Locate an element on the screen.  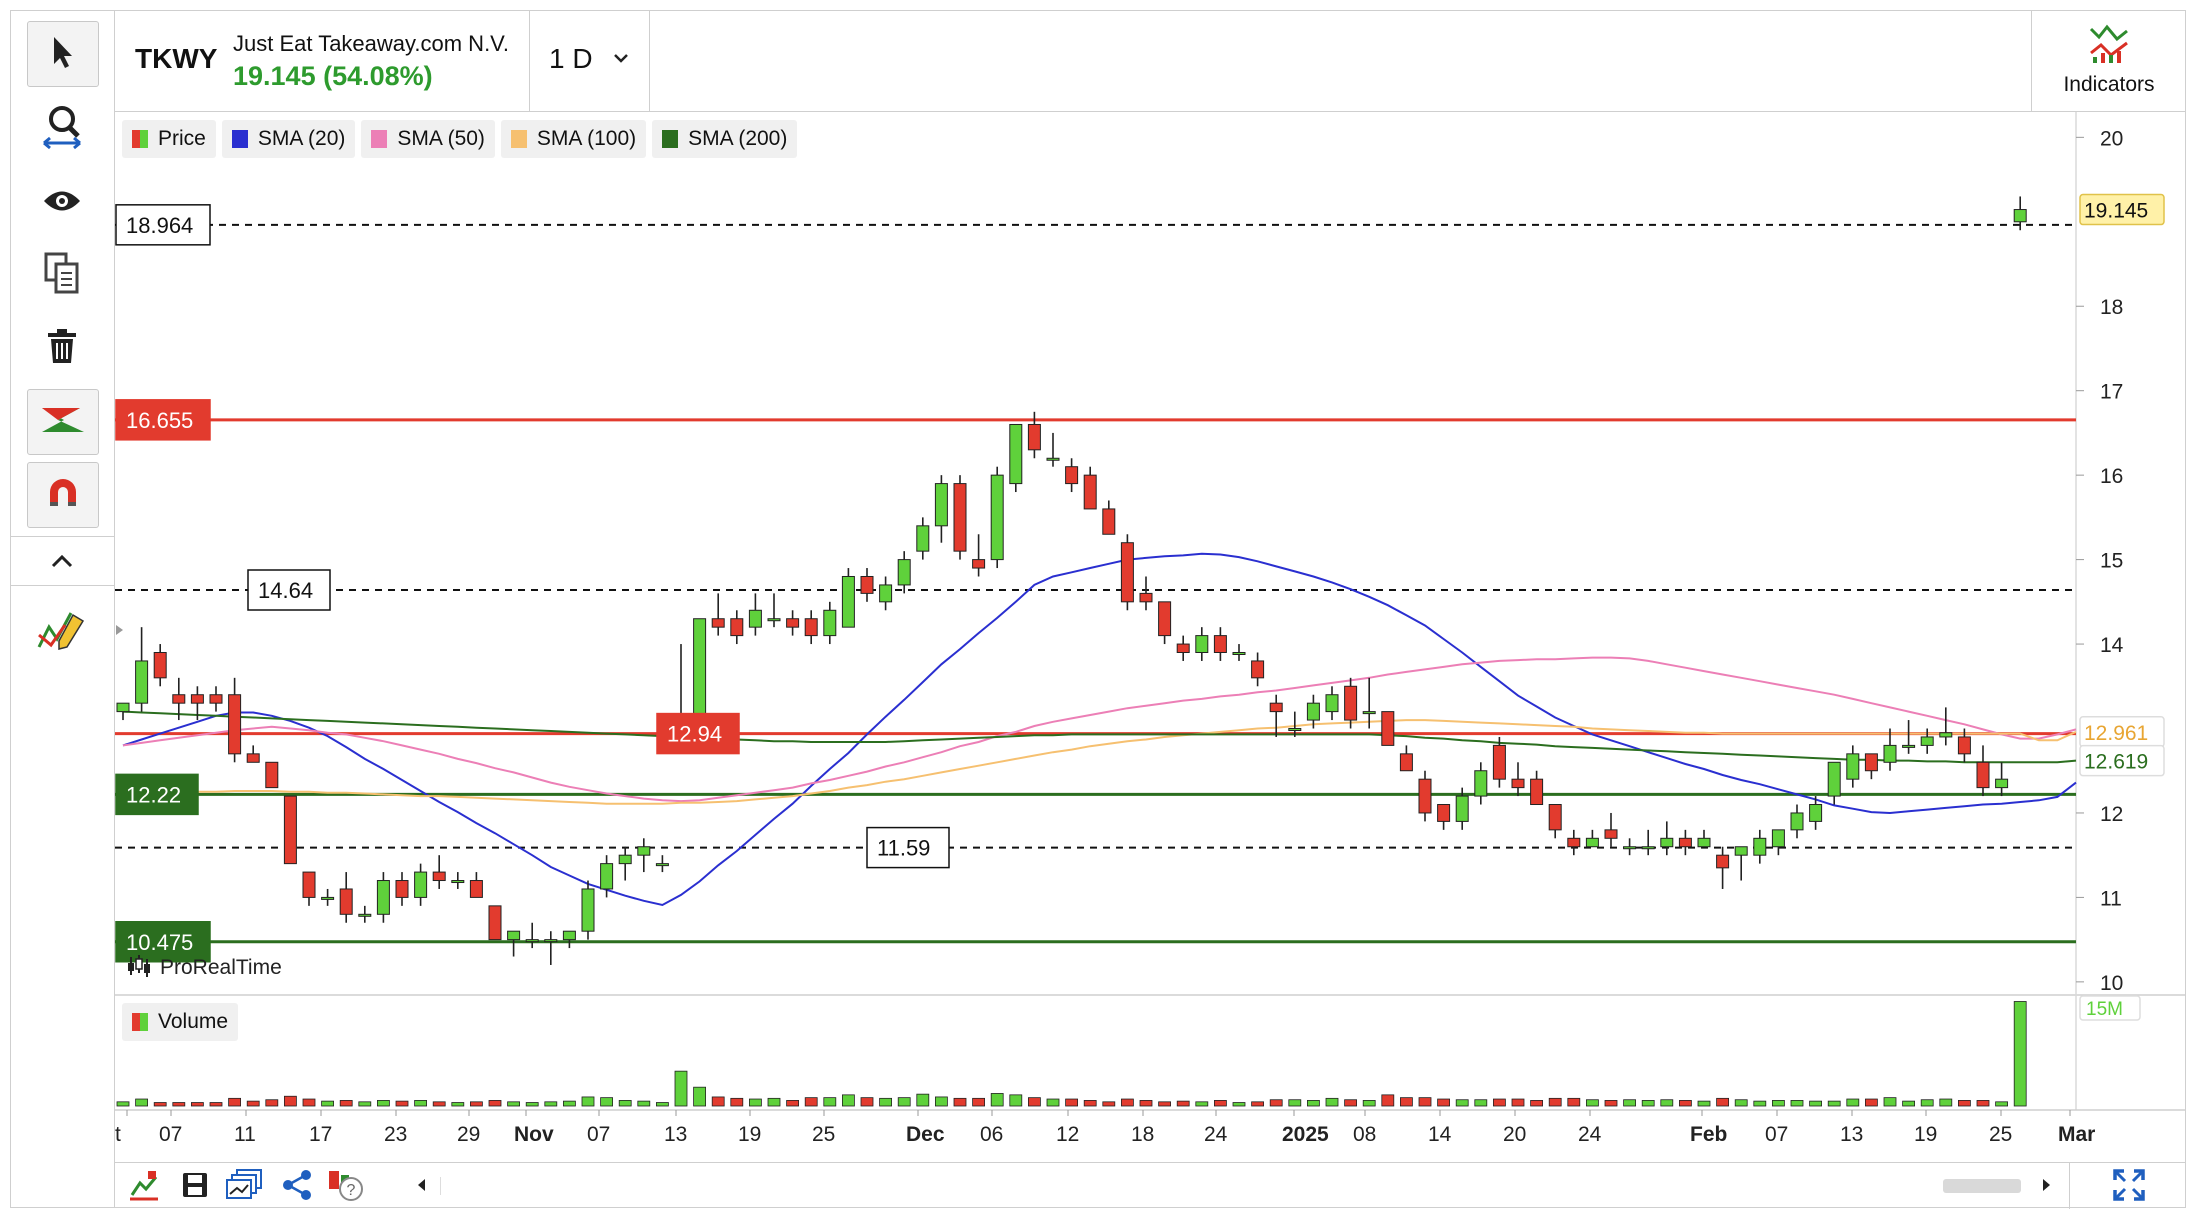
caret-left-icon is located at coordinates (421, 1187).